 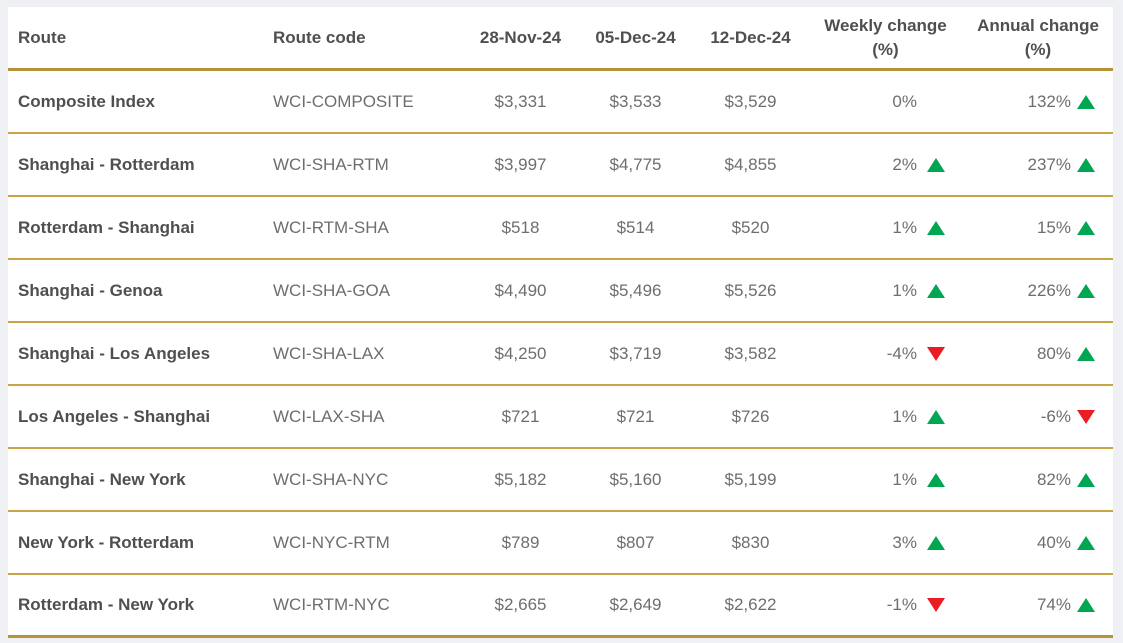 I want to click on annual-change-value: 82%, so click(x=1053, y=479).